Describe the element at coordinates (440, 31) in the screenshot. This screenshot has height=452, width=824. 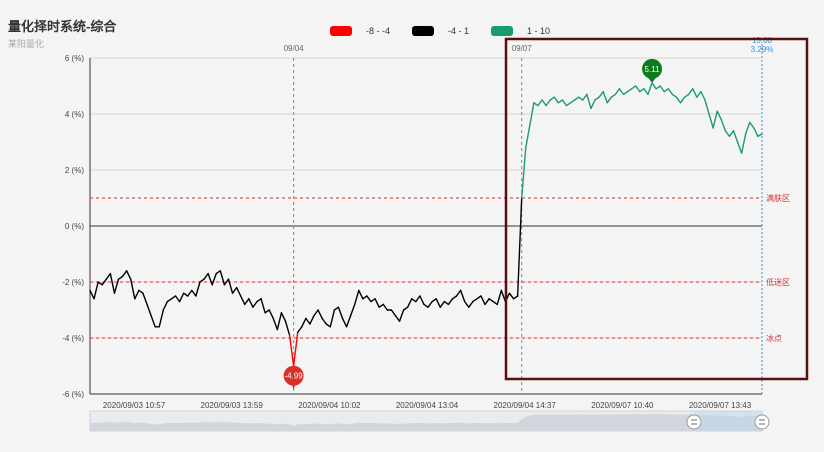
I see `legend-item-black: -4 - 1` at that location.